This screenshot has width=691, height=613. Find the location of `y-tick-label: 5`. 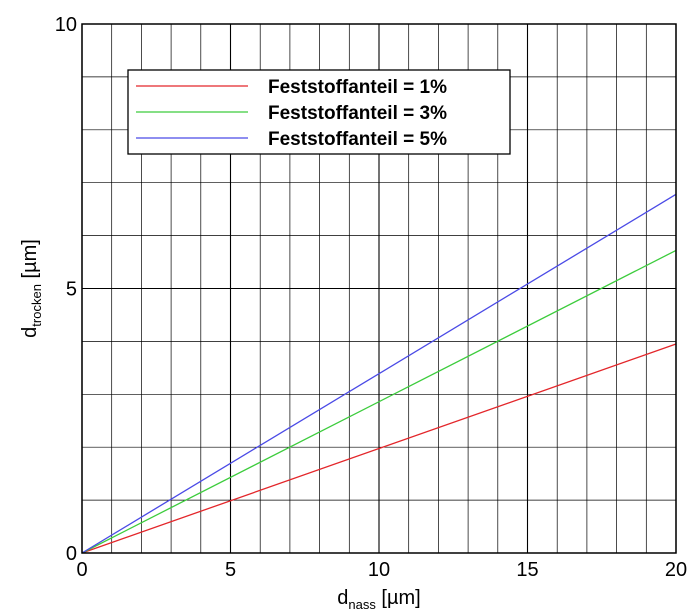

y-tick-label: 5 is located at coordinates (71, 290).